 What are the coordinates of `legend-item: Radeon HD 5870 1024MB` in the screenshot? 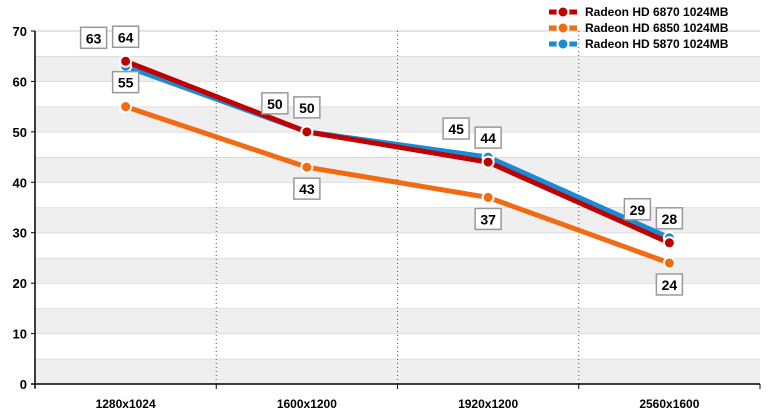 It's located at (639, 44).